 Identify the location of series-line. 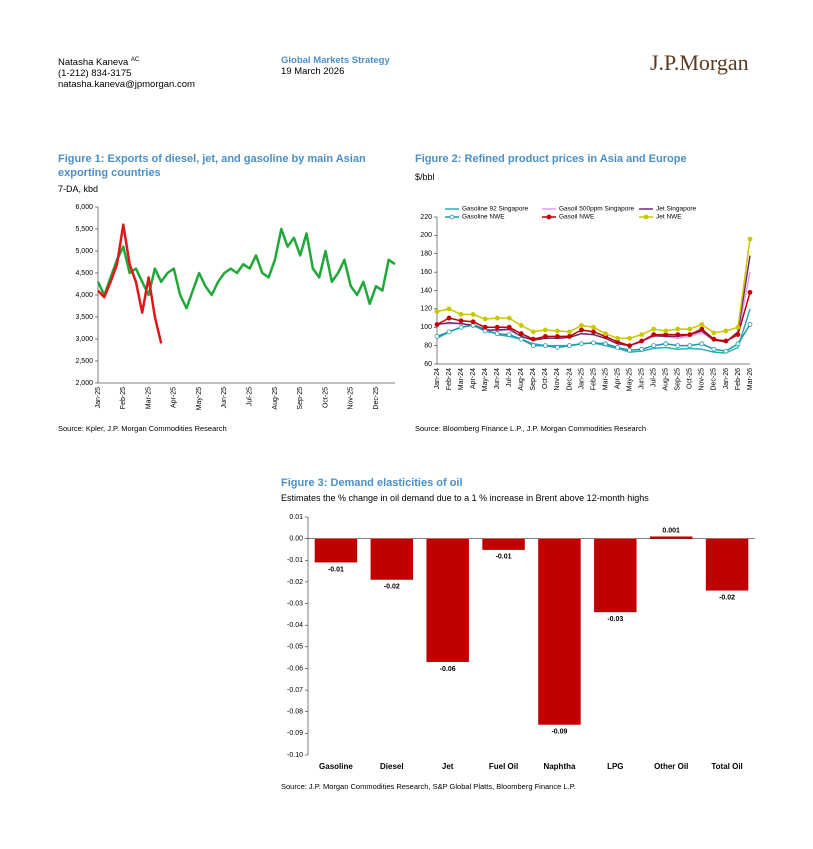
(593, 301).